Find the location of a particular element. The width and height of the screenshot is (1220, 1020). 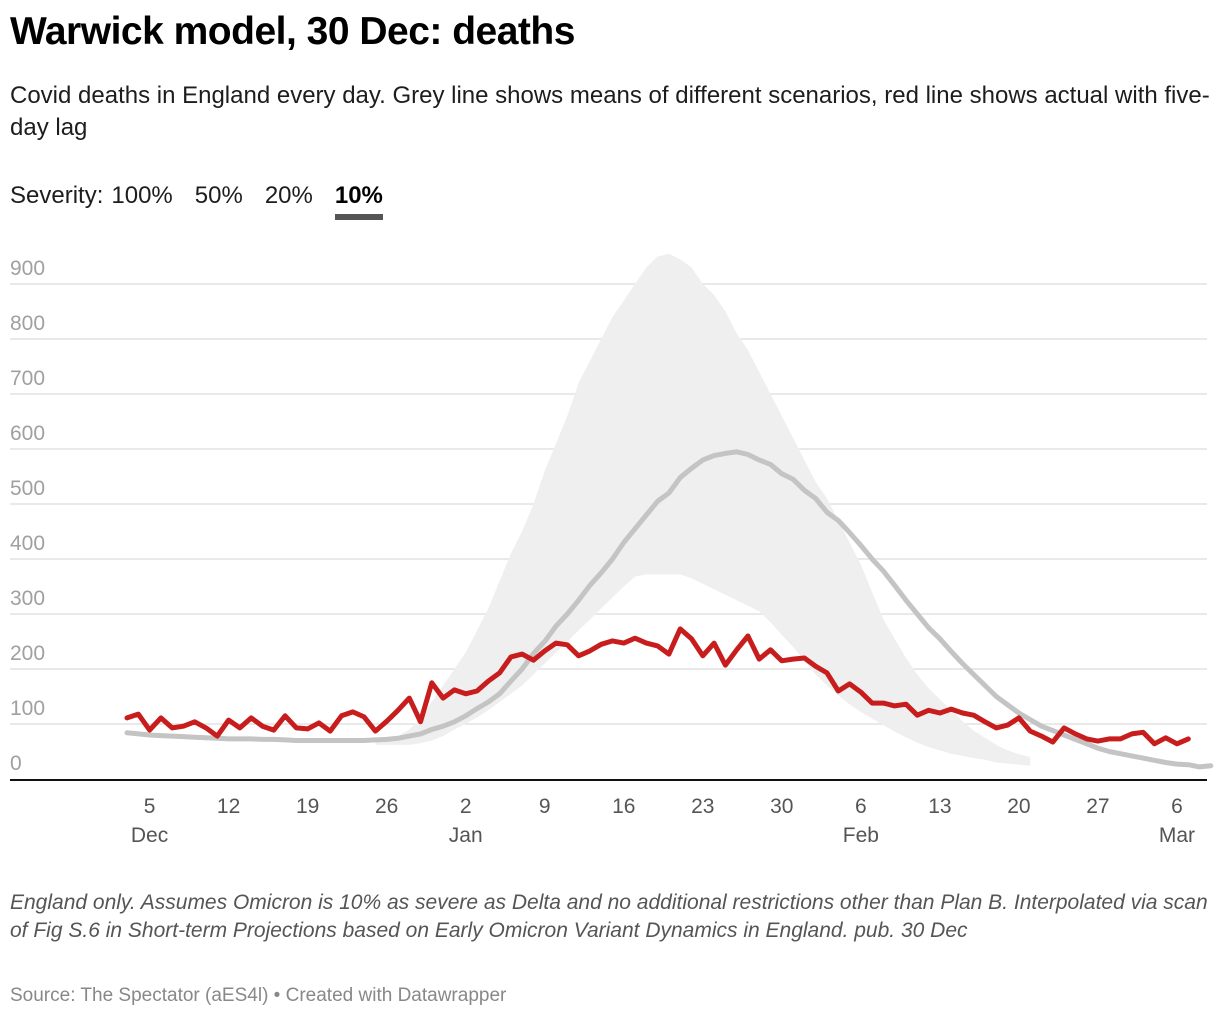

x-month-label: Feb is located at coordinates (861, 835).